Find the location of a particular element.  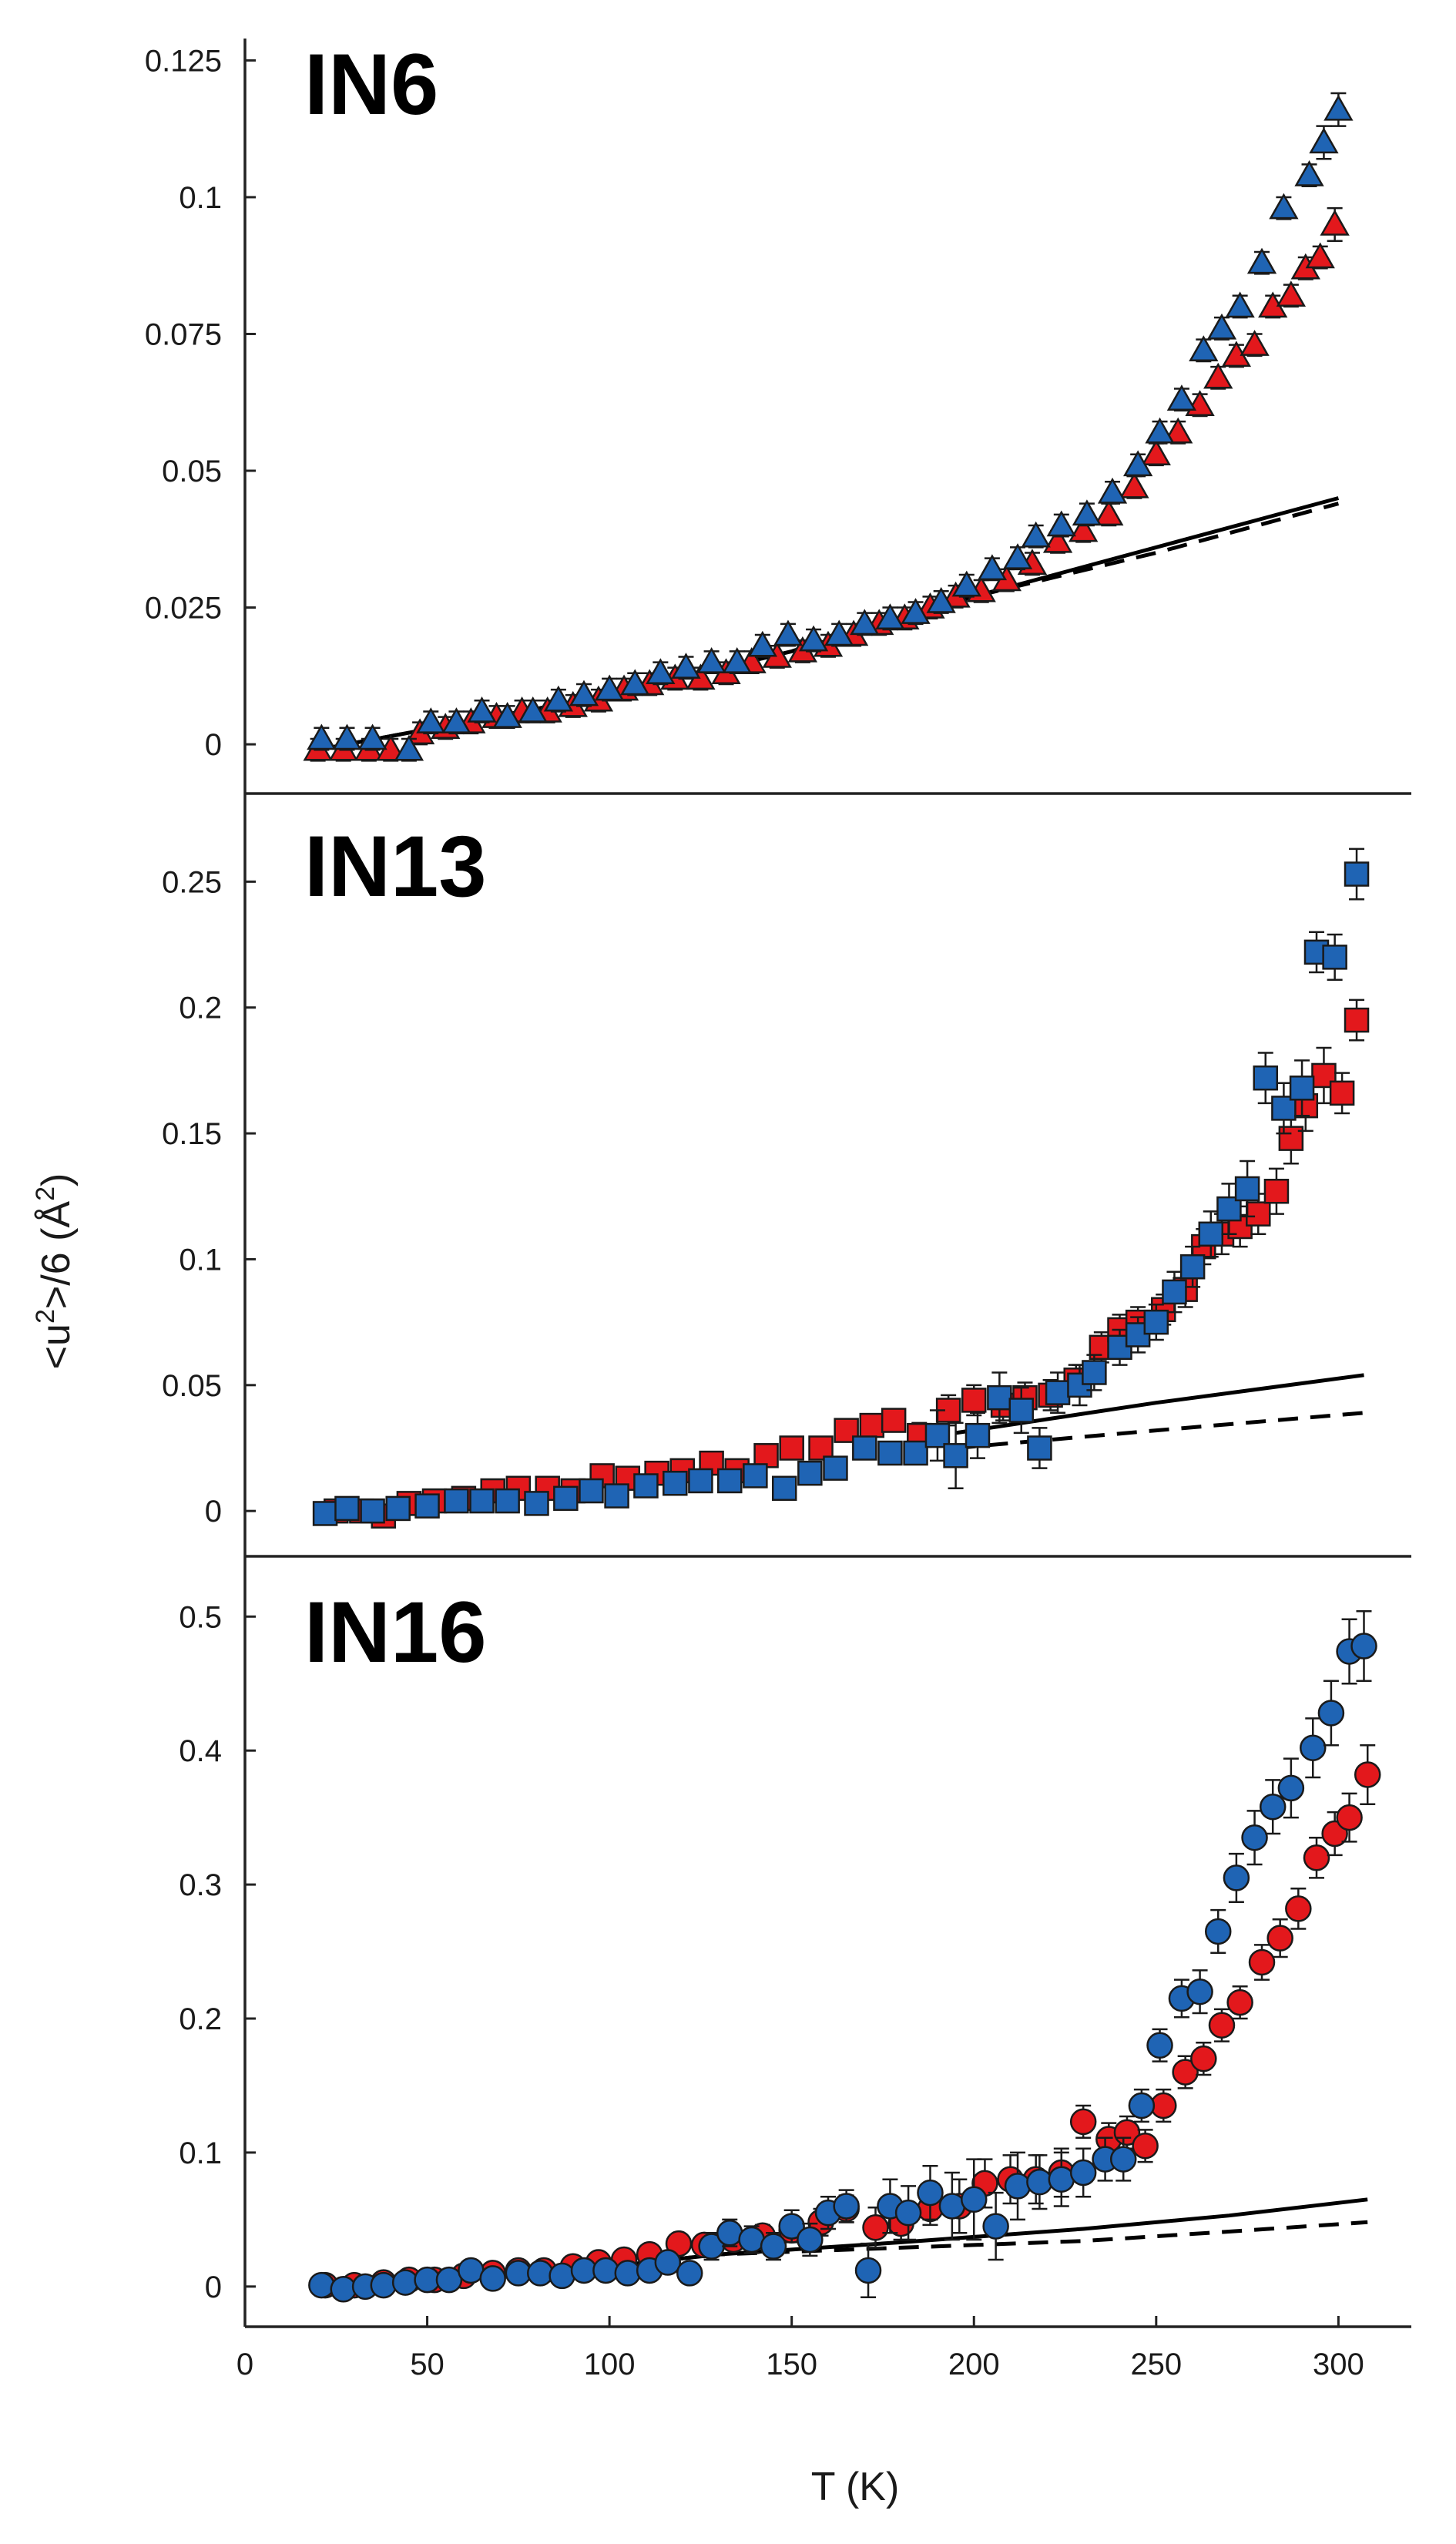

y-tick-label: 0.05 is located at coordinates (192, 471).